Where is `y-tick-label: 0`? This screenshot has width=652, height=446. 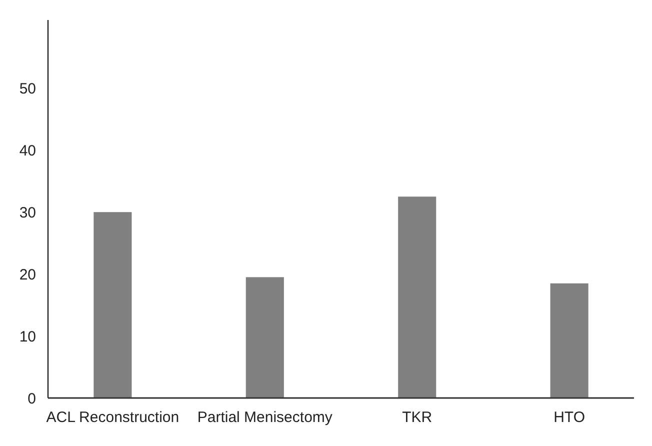
y-tick-label: 0 is located at coordinates (32, 399).